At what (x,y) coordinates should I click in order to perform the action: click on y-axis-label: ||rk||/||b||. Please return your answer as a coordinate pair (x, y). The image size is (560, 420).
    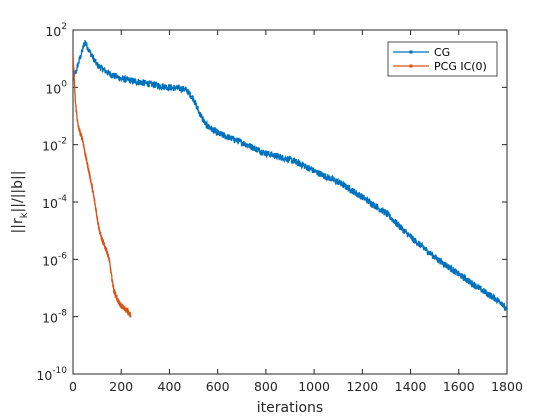
    Looking at the image, I should click on (20, 202).